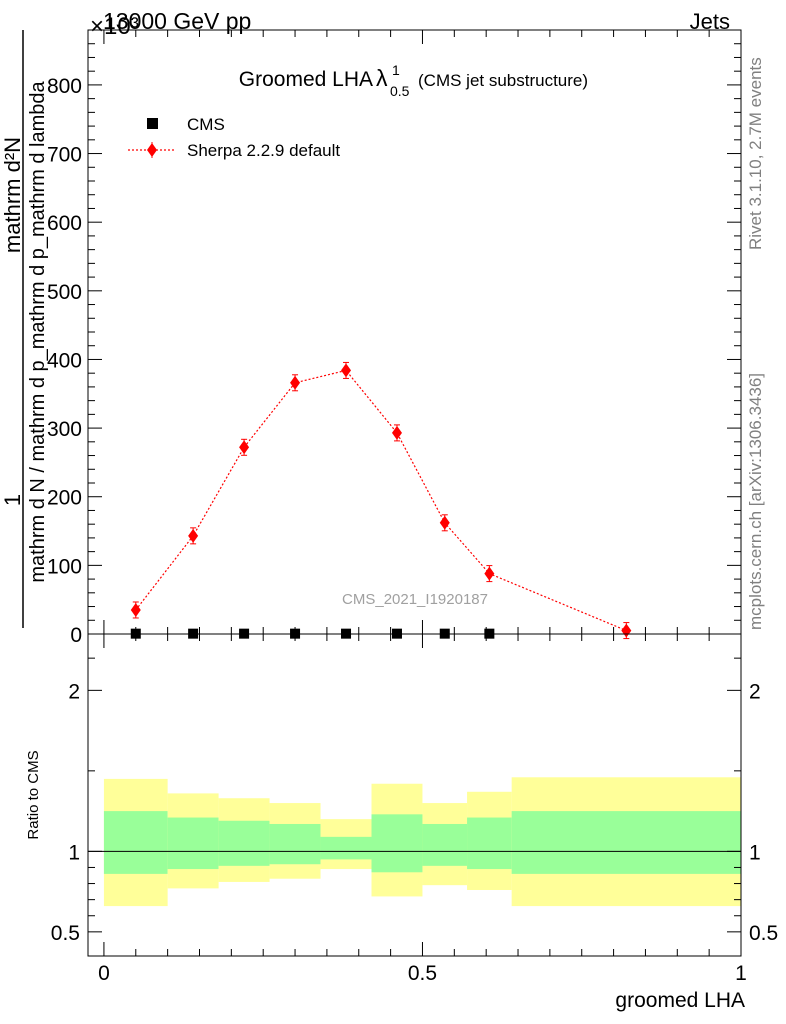  What do you see at coordinates (12, 500) in the screenshot?
I see `upper-ylabel-prefix: 1` at bounding box center [12, 500].